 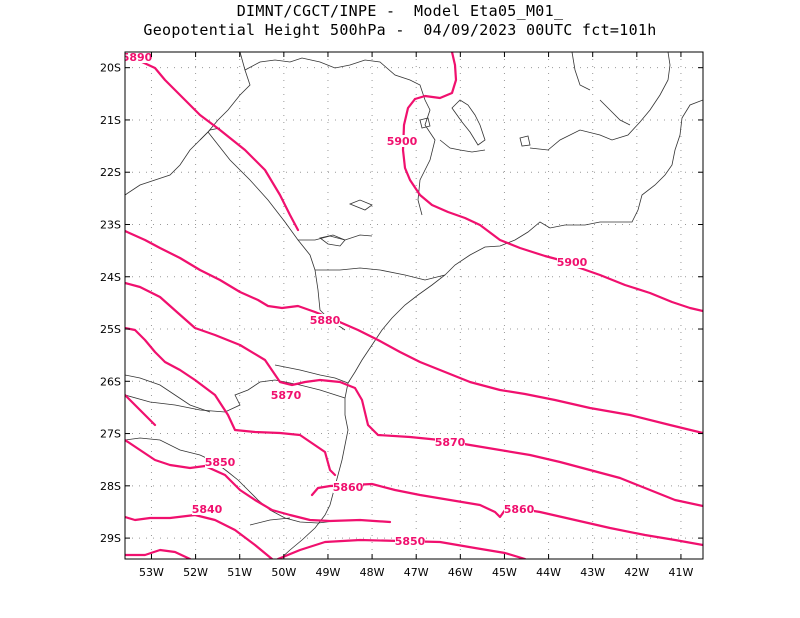 I want to click on title-line-1: DIMNT/CGCT/INPE - Model Eta05_M01_, so click(x=400, y=11).